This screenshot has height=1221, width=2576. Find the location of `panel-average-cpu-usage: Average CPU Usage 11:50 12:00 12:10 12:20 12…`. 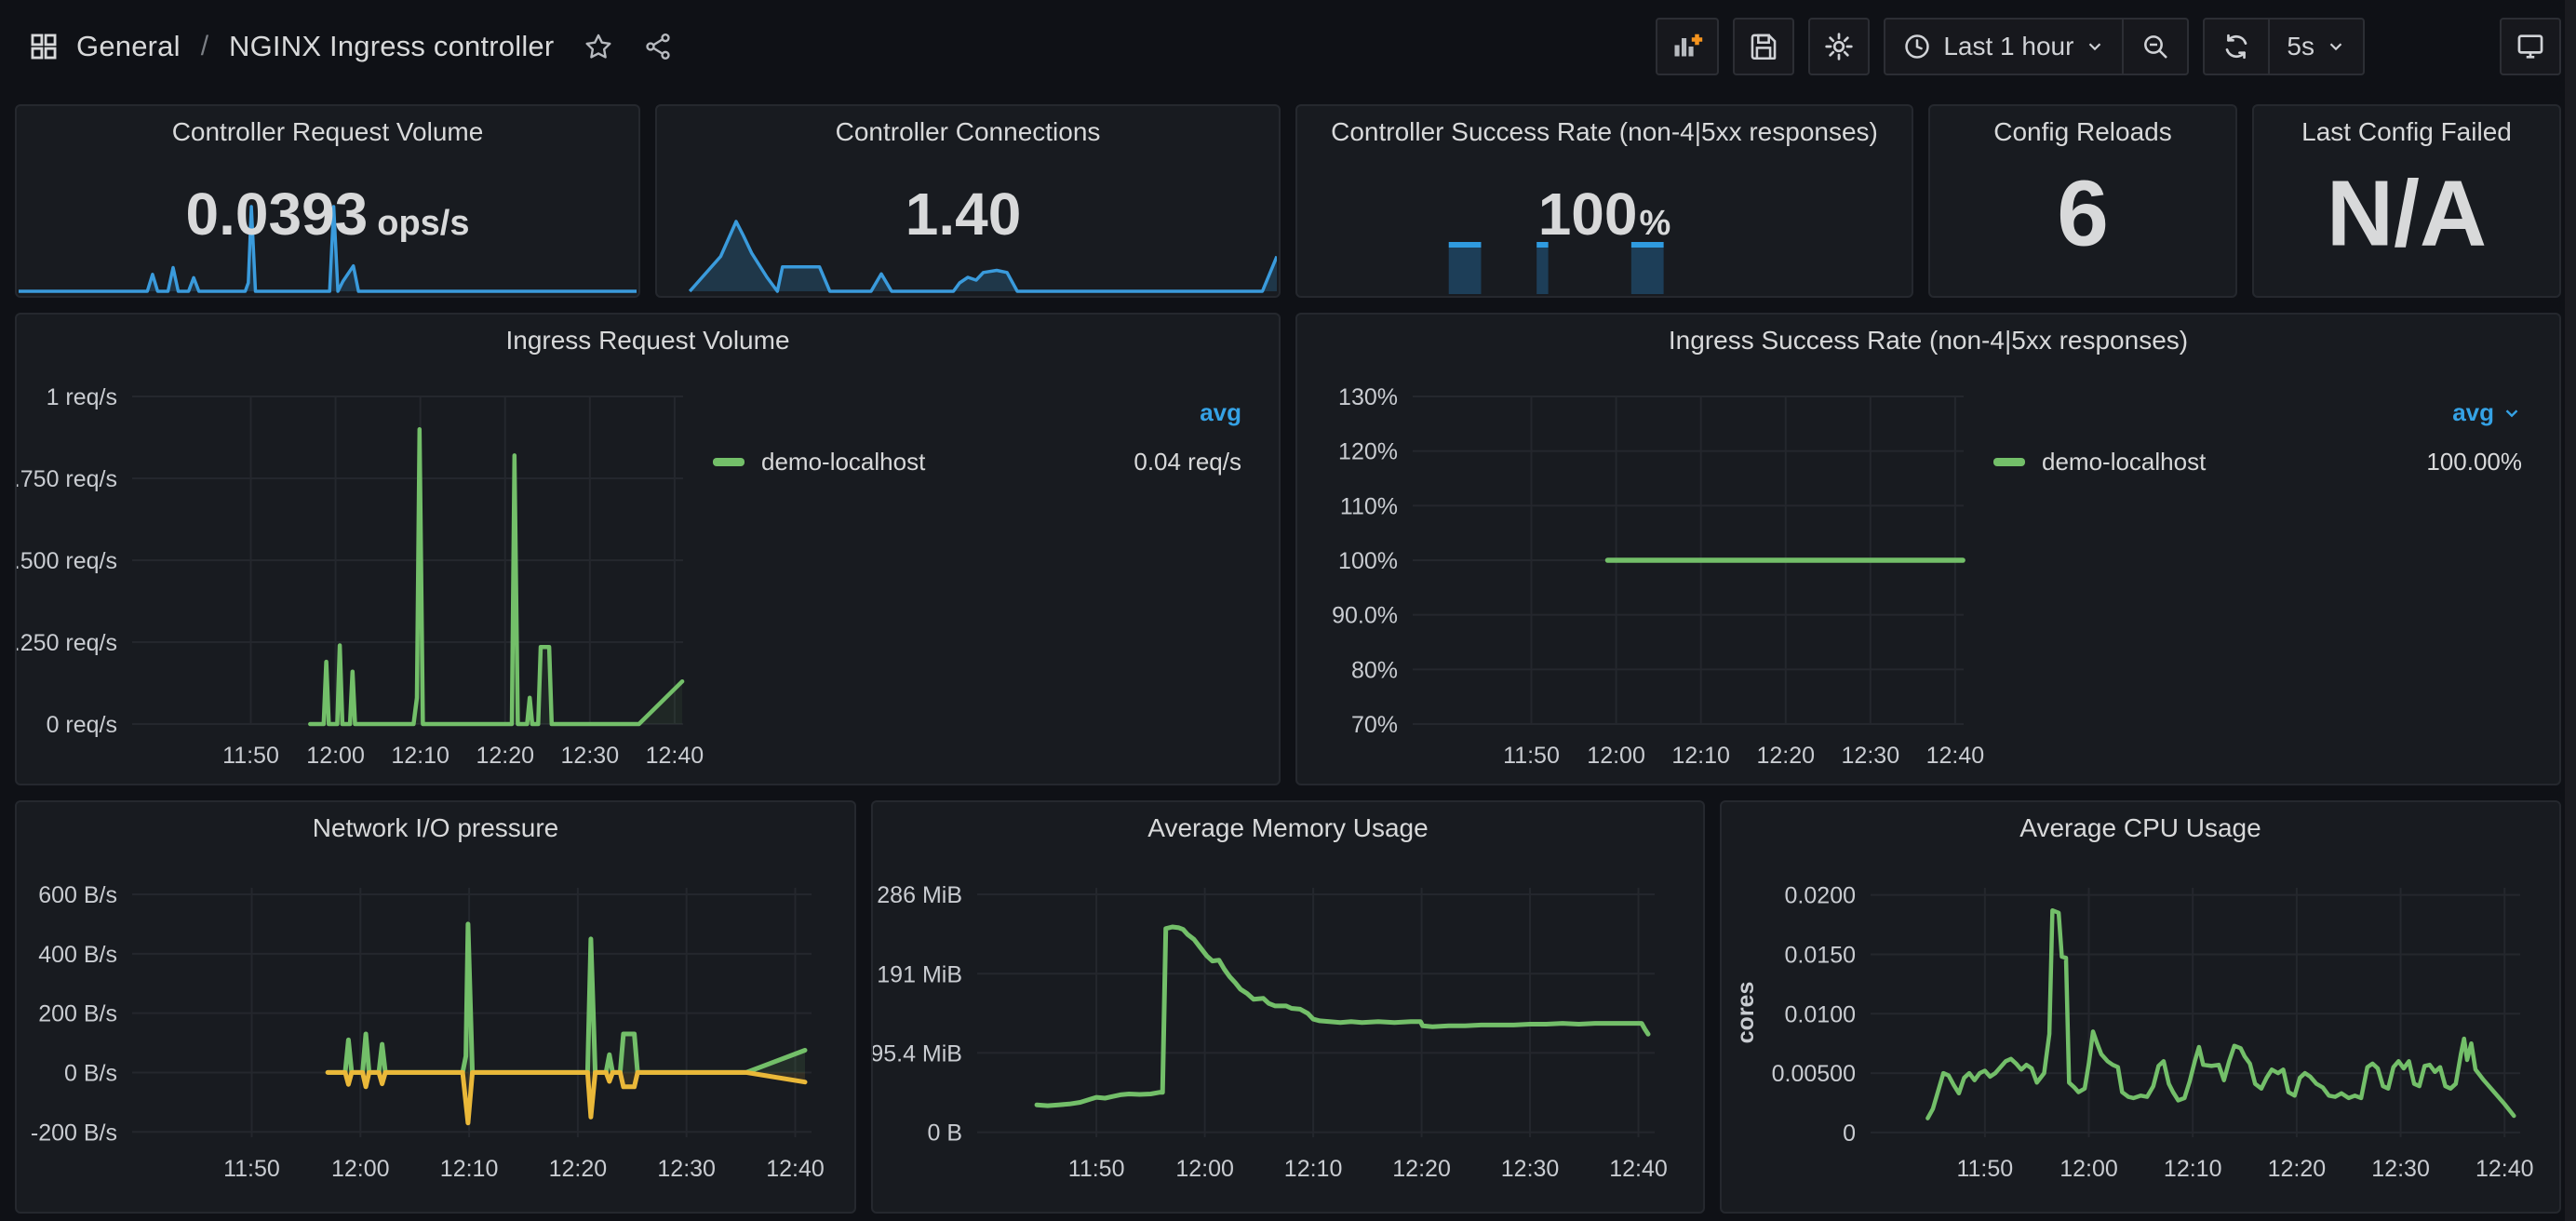

panel-average-cpu-usage: Average CPU Usage 11:50 12:00 12:10 12:20 12… is located at coordinates (2140, 1007).